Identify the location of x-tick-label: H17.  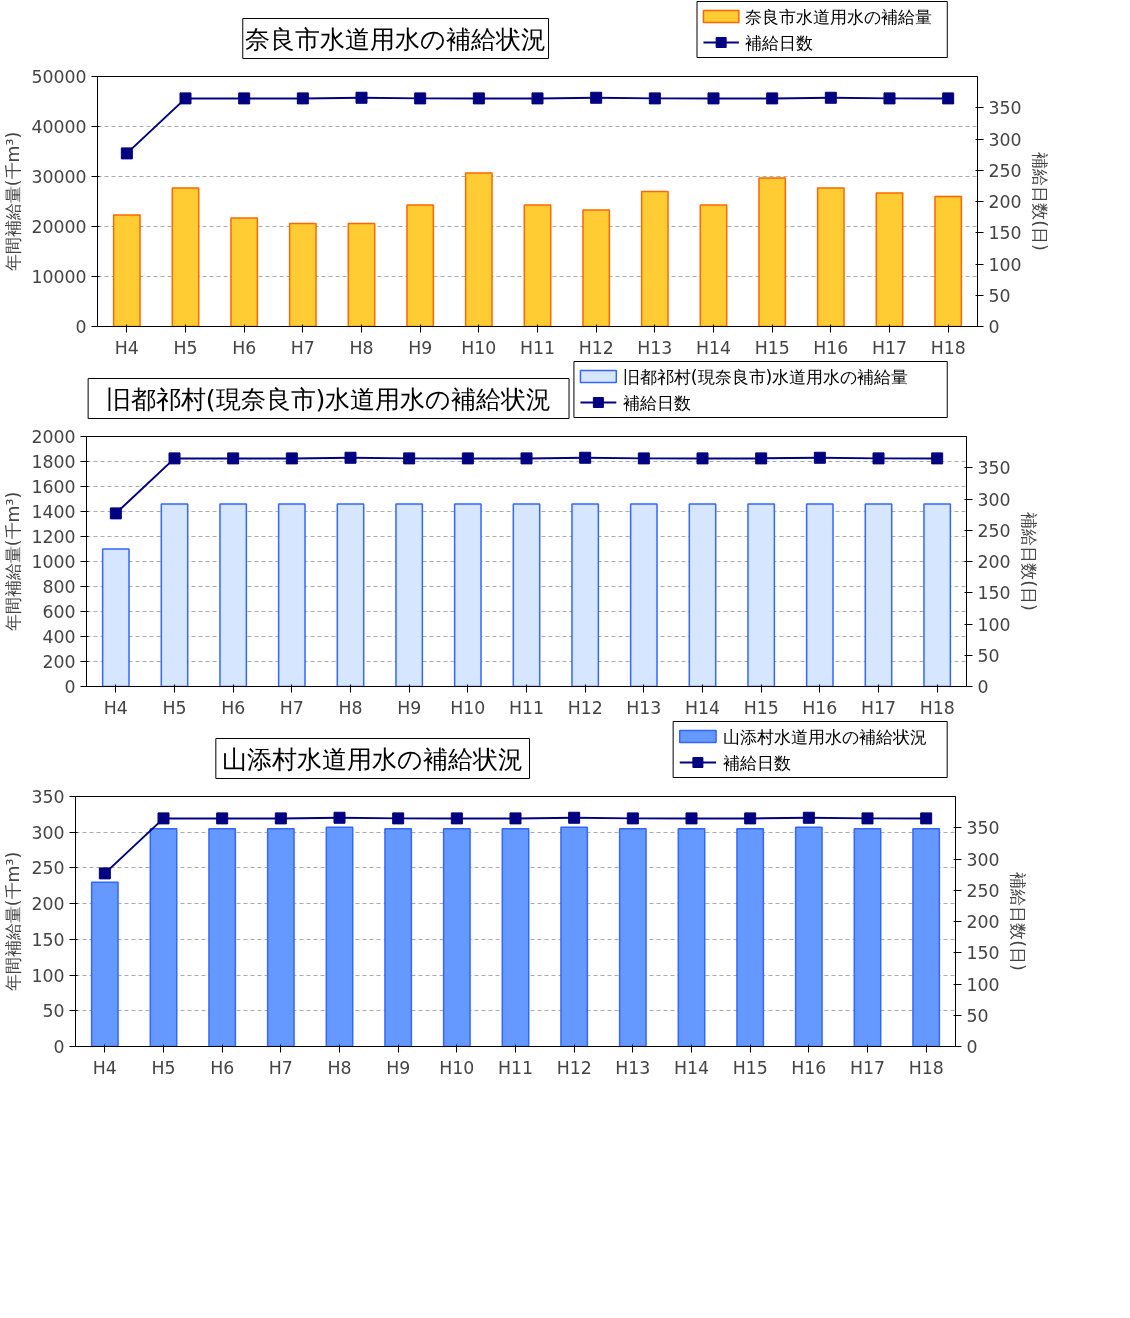
(889, 347).